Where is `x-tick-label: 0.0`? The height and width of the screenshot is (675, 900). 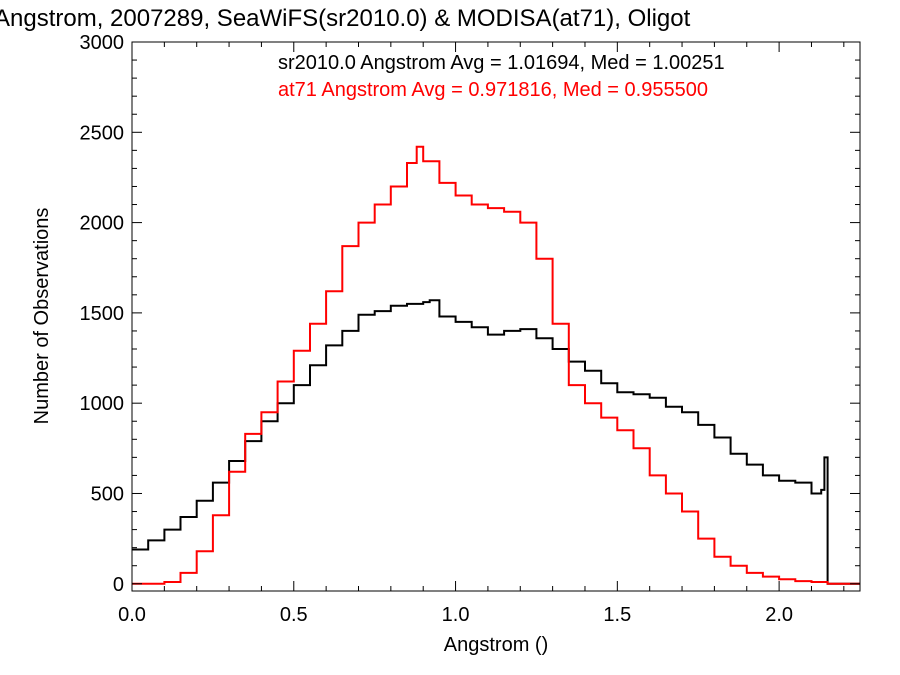 x-tick-label: 0.0 is located at coordinates (132, 615).